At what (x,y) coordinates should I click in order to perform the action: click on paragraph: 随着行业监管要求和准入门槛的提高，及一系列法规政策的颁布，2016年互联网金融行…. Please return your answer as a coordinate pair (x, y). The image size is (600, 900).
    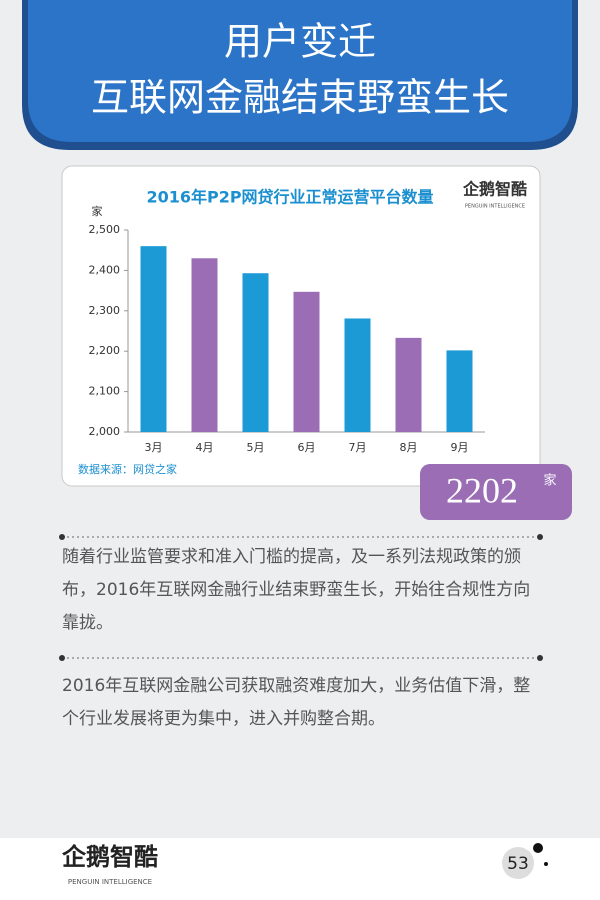
    Looking at the image, I should click on (296, 590).